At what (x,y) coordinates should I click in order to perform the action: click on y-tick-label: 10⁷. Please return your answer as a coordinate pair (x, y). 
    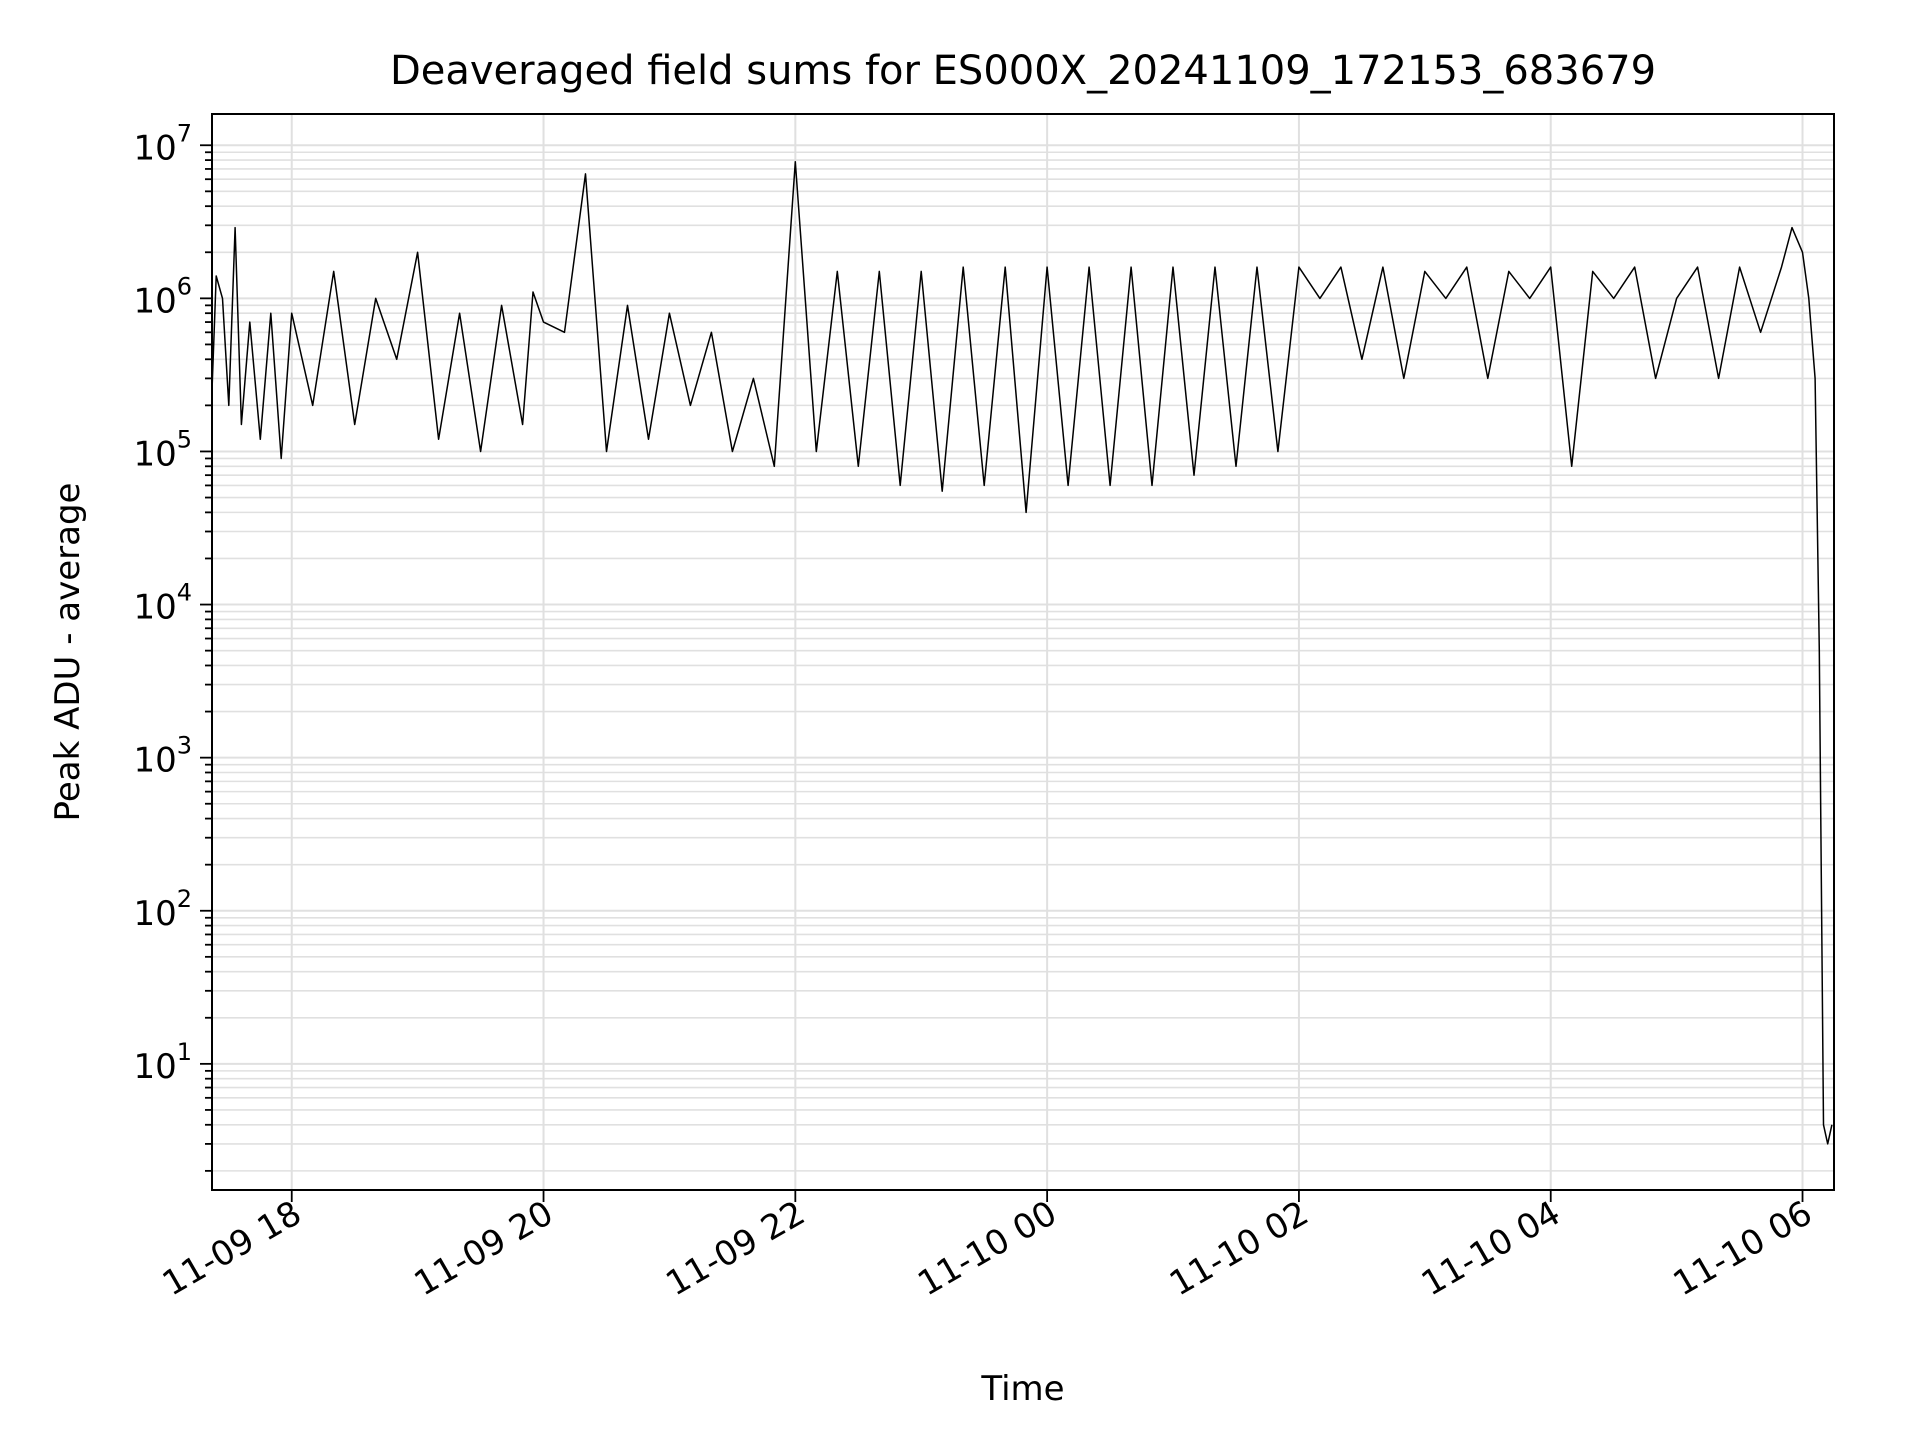
    Looking at the image, I should click on (162, 143).